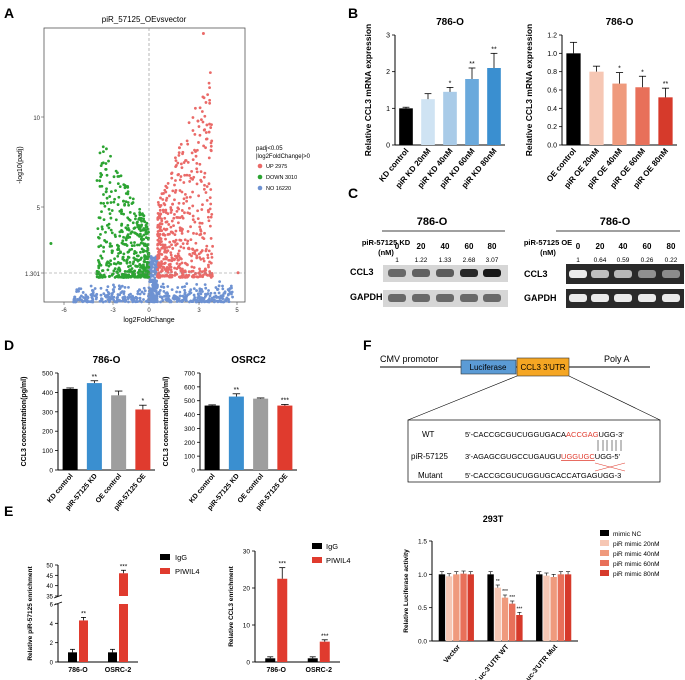 Image resolution: width=685 pixels, height=680 pixels. I want to click on band-ratio: 0.64, so click(600, 260).